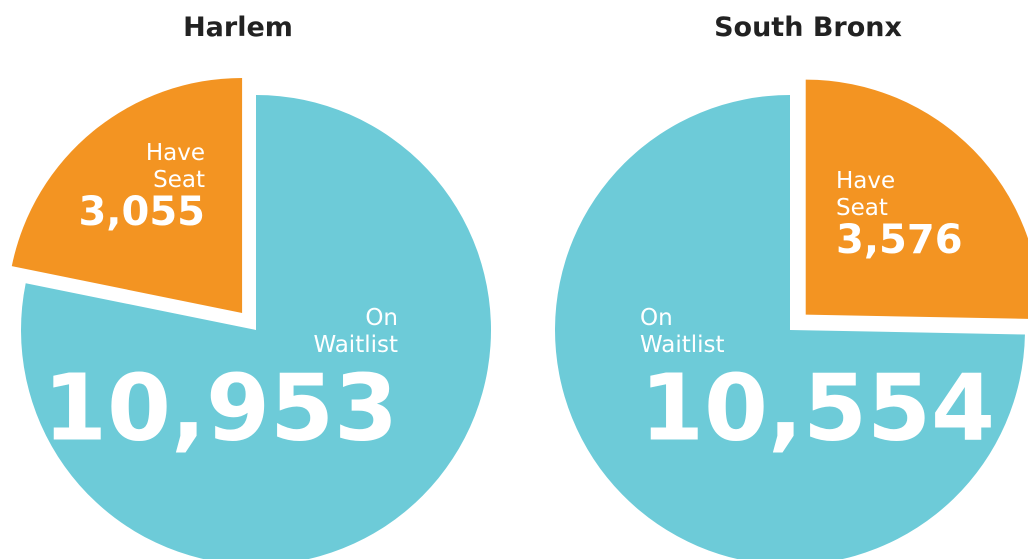 The height and width of the screenshot is (559, 1028). Describe the element at coordinates (899, 240) in the screenshot. I see `value-label: 3,576` at that location.